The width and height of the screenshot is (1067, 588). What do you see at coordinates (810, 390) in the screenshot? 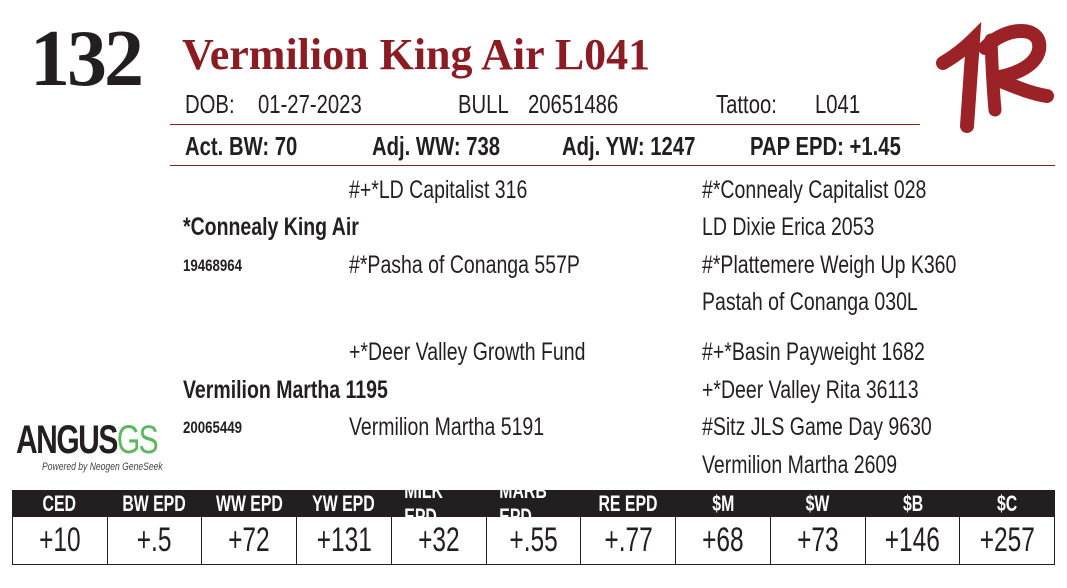
I see `dam-sire-dam: +*Deer Valley Rita 36113` at bounding box center [810, 390].